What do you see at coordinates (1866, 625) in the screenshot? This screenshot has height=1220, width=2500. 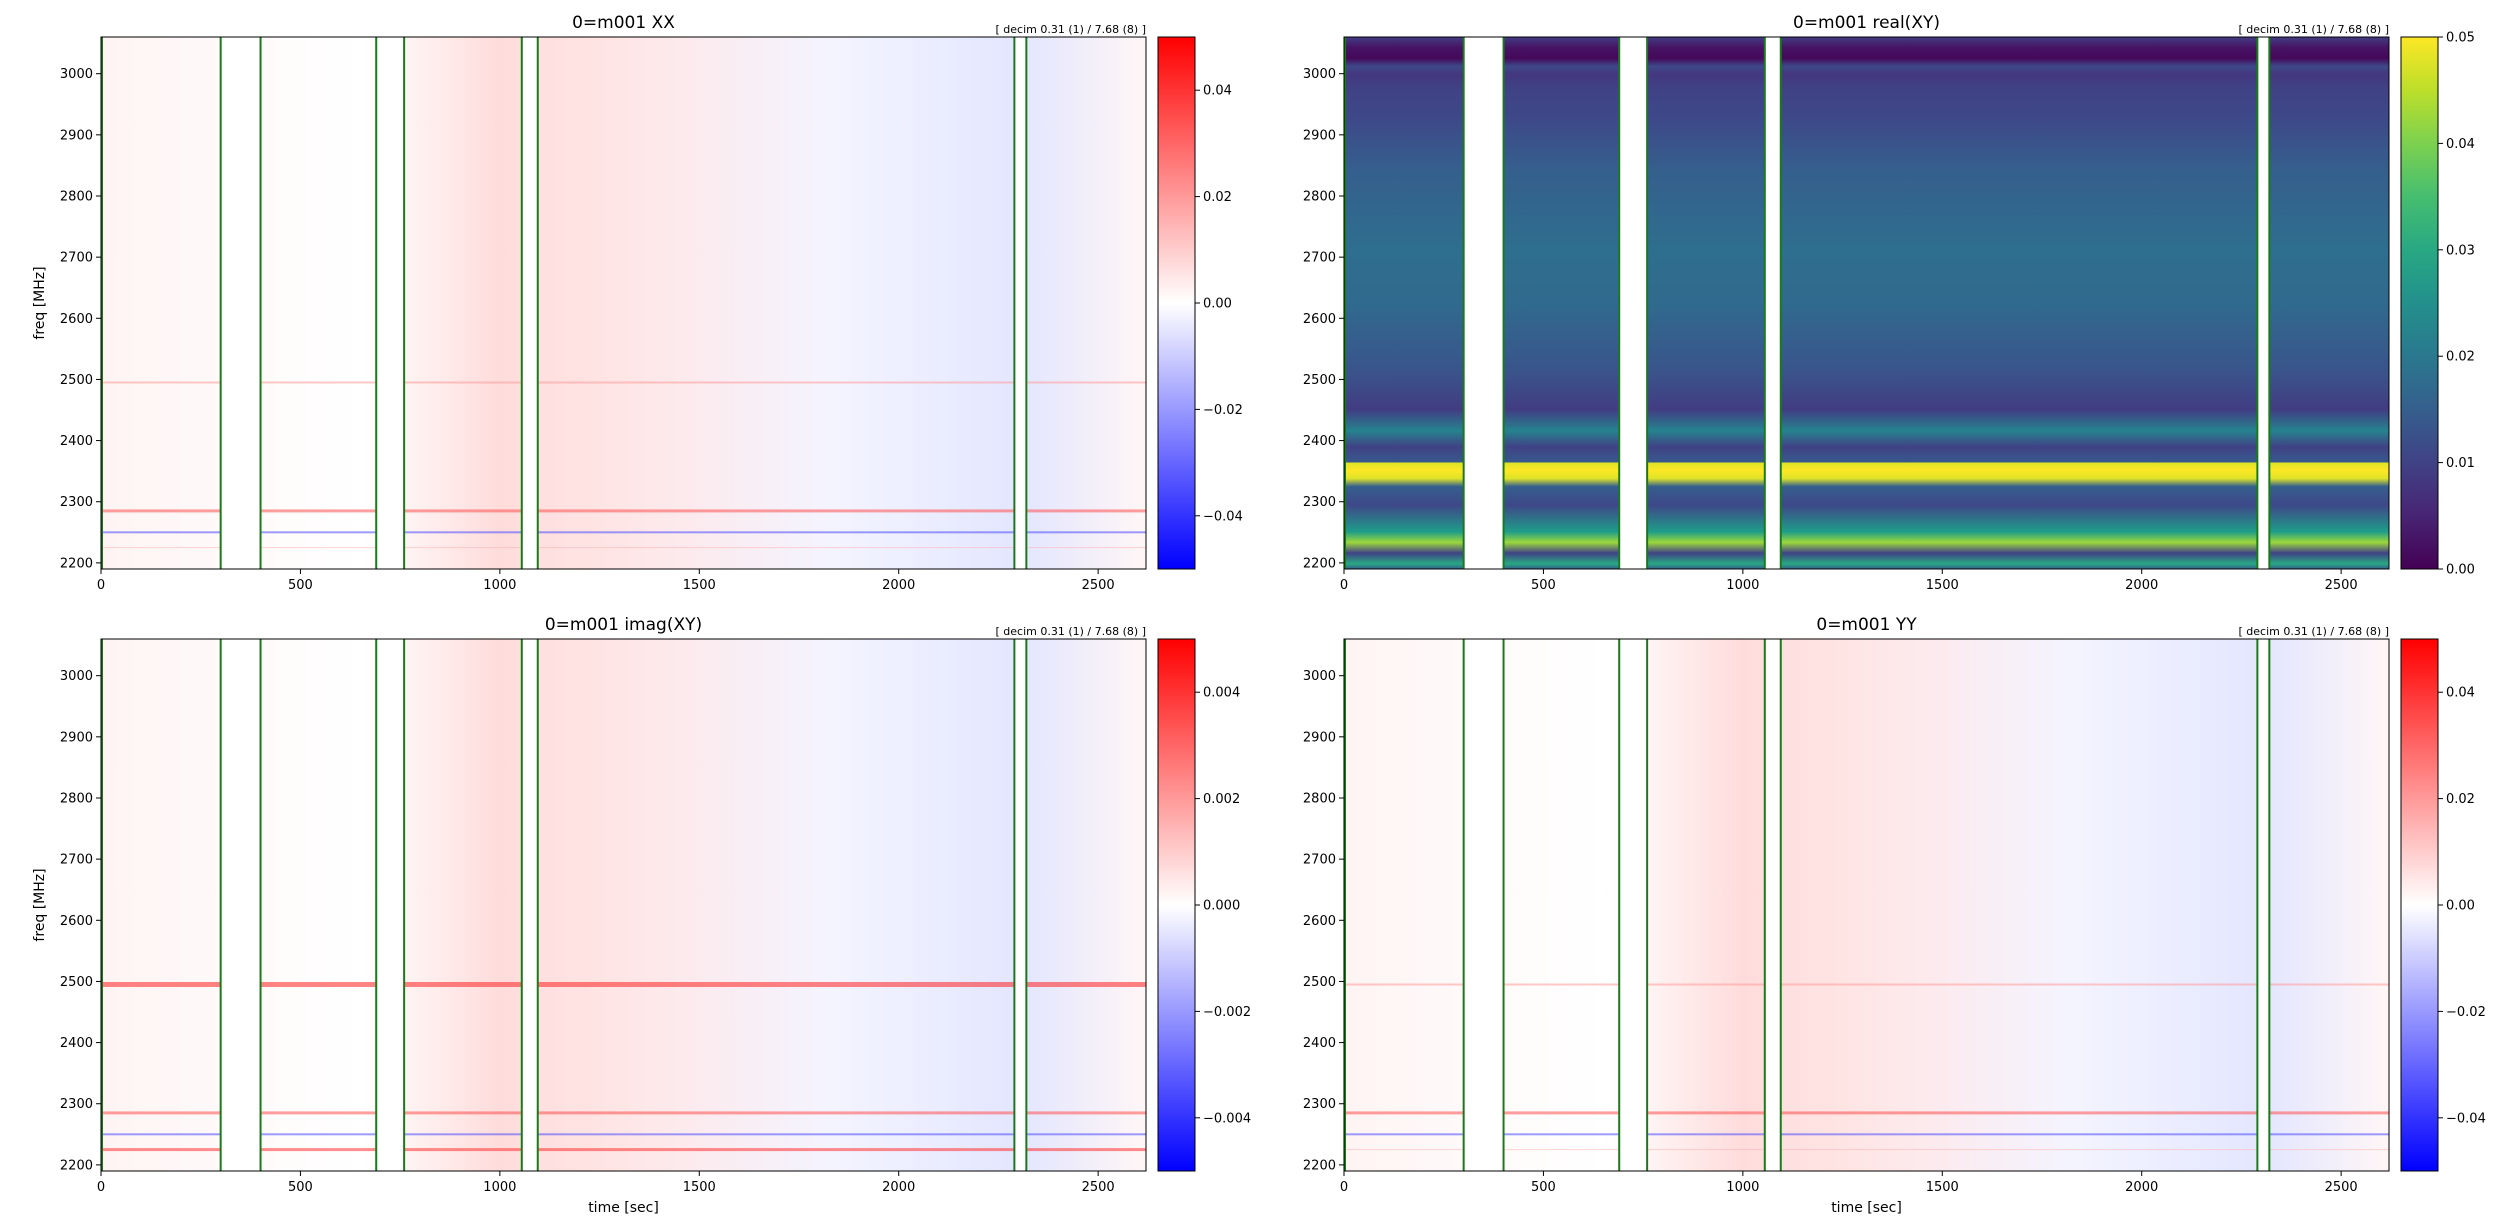 I see `chart-title: 0=m001 YY` at bounding box center [1866, 625].